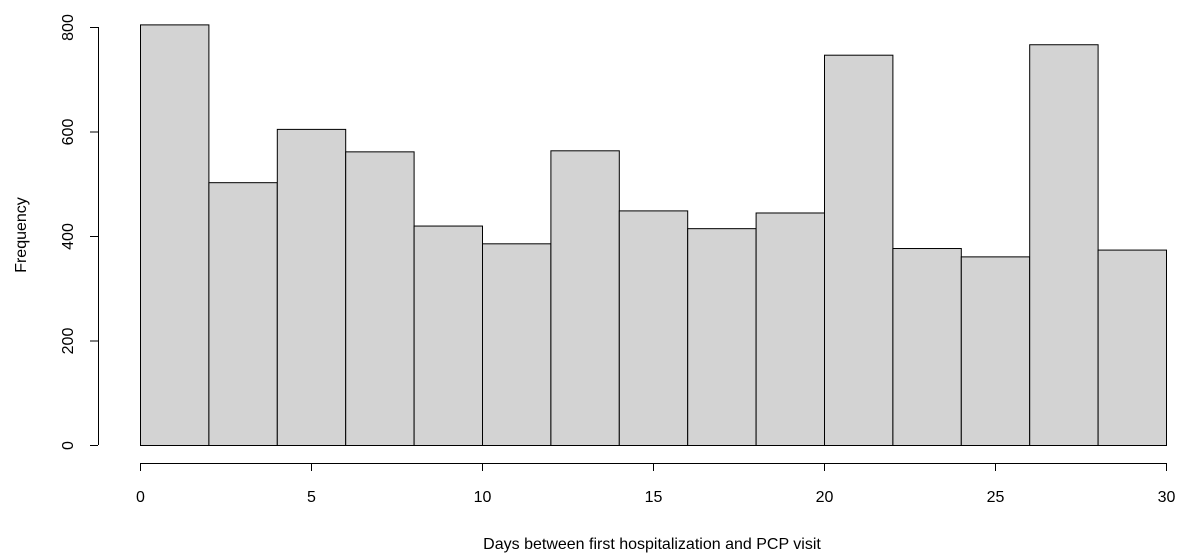  What do you see at coordinates (68, 445) in the screenshot?
I see `y-tick-label: 0` at bounding box center [68, 445].